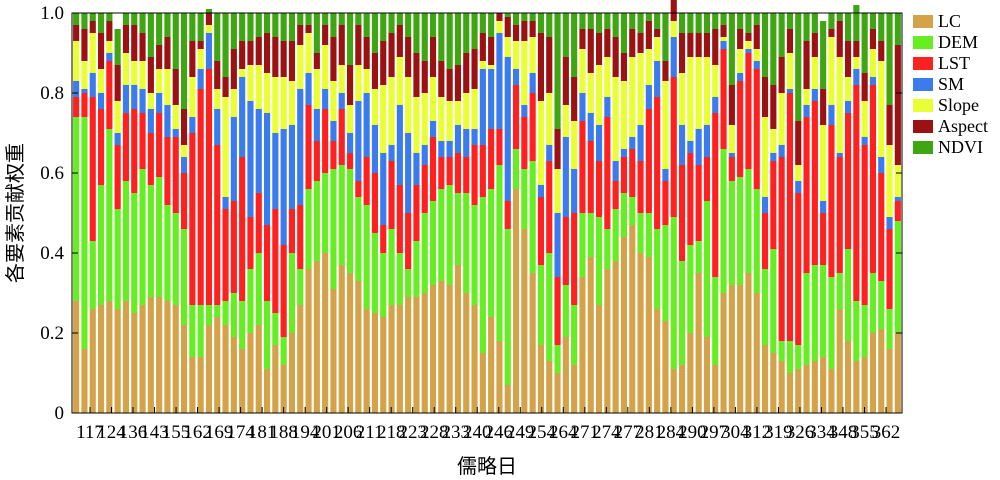 Image resolution: width=1000 pixels, height=480 pixels. I want to click on x-tick-label: 117, so click(90, 432).